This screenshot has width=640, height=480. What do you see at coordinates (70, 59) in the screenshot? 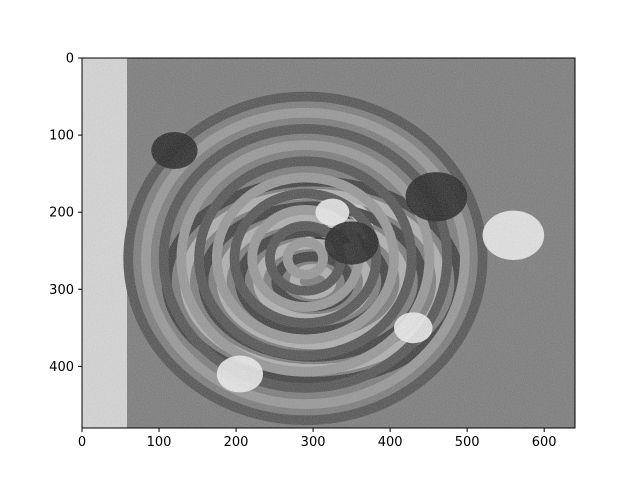
I see `y-tick-label: 0` at bounding box center [70, 59].